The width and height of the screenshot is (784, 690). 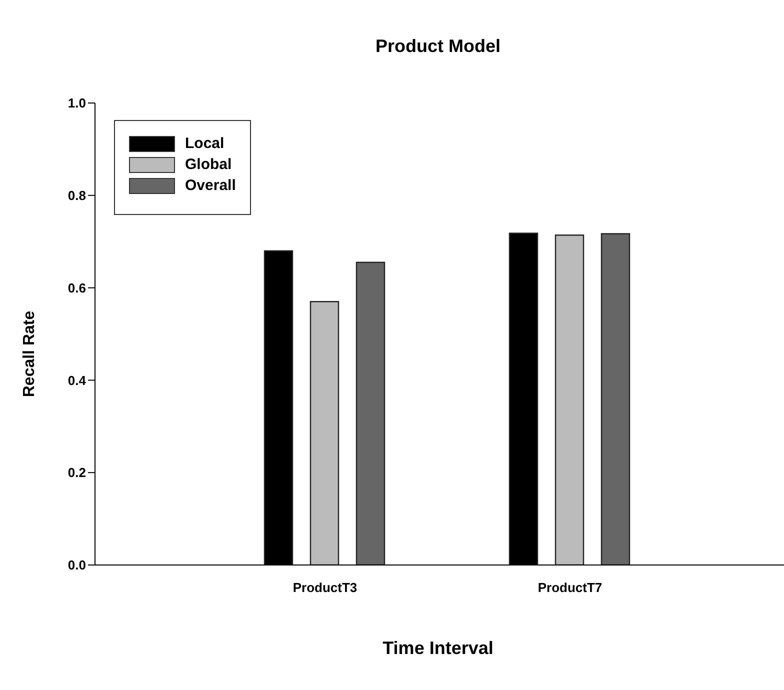 I want to click on x-tick-label: ProductT3, so click(x=325, y=588).